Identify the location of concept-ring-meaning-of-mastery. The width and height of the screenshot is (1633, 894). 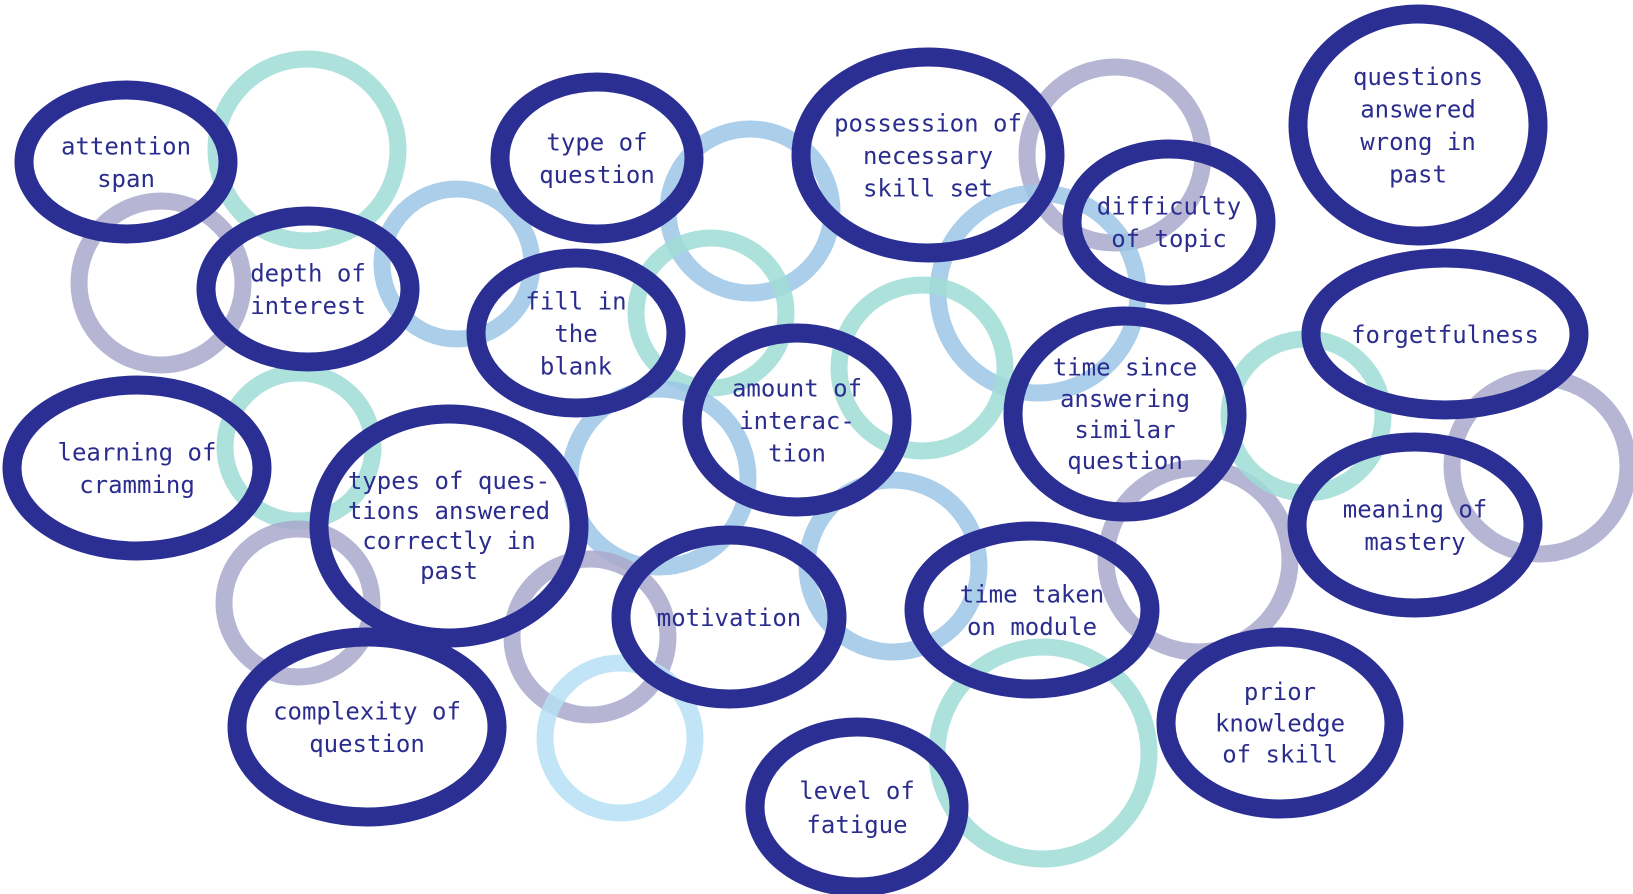
(1415, 525).